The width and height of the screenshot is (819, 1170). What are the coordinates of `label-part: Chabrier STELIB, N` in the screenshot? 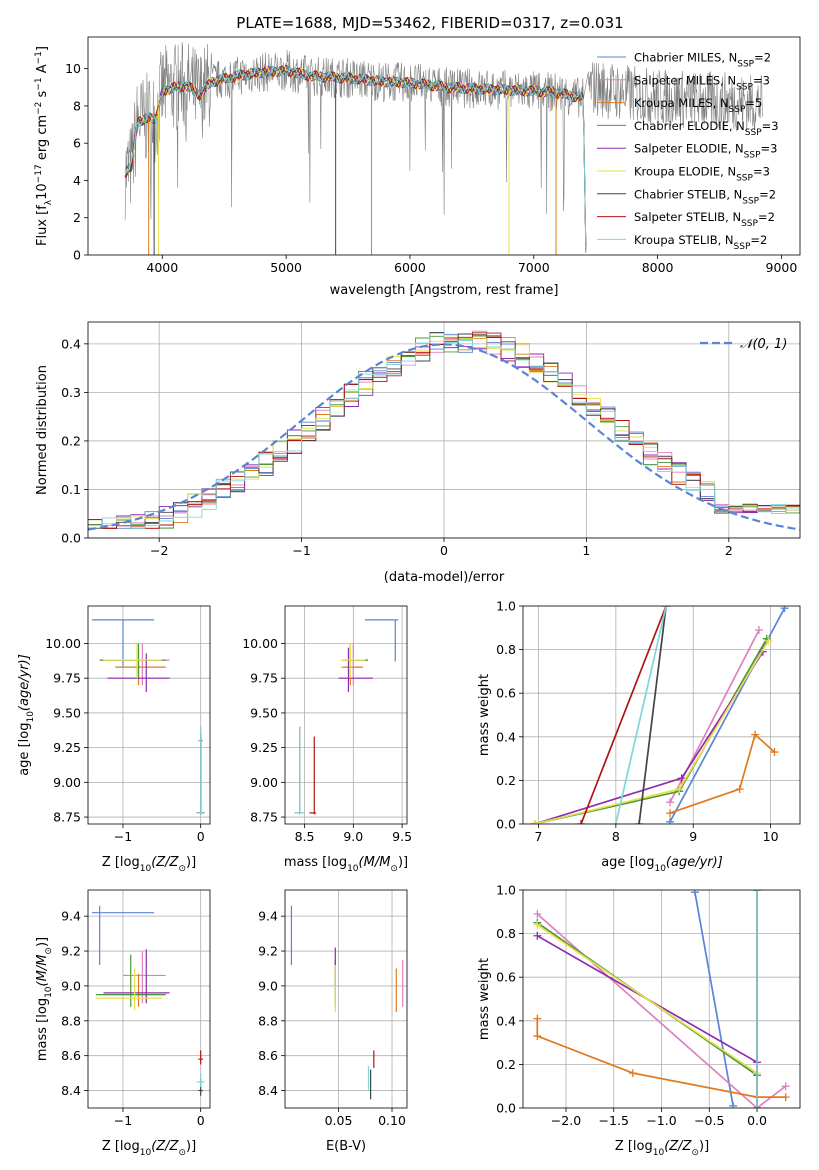 It's located at (688, 194).